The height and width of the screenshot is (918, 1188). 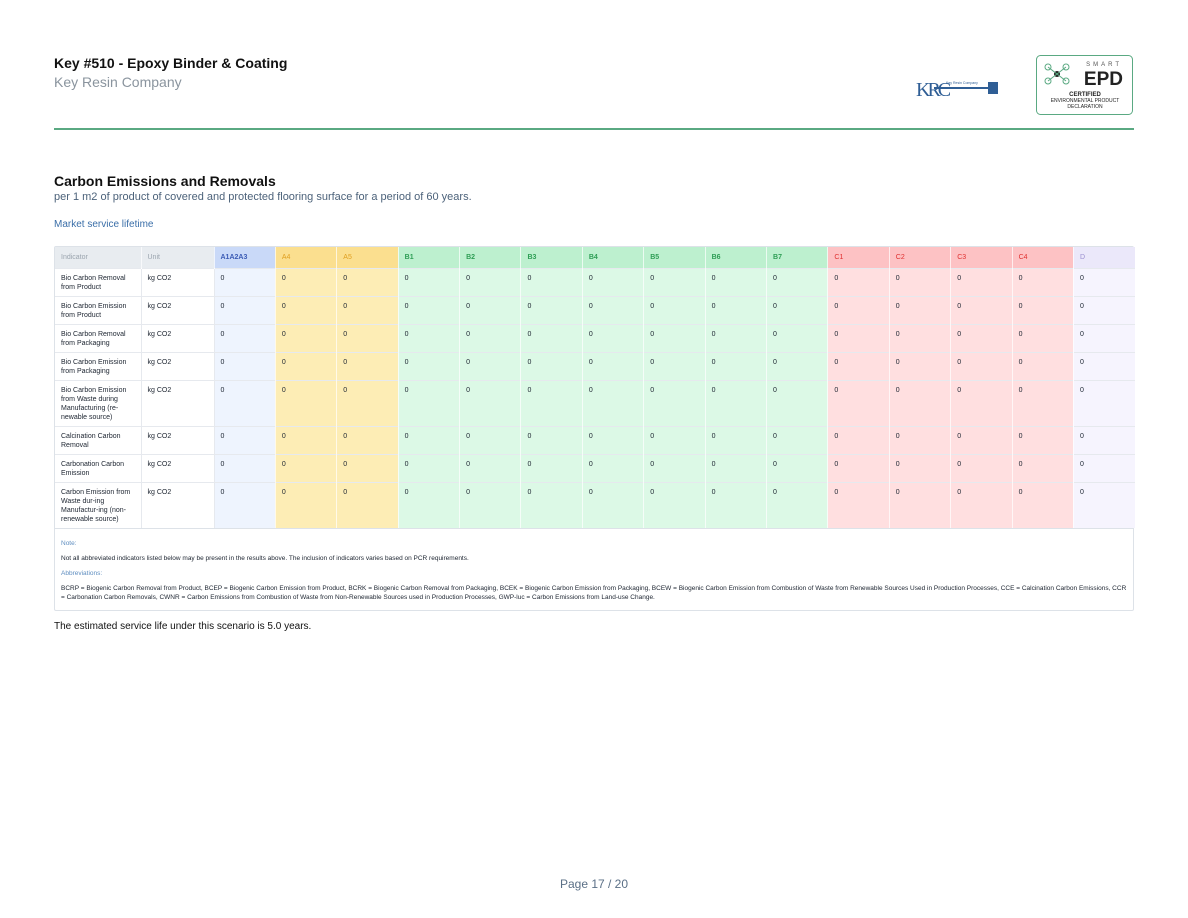 What do you see at coordinates (612, 257) in the screenshot?
I see `column-header: B4` at bounding box center [612, 257].